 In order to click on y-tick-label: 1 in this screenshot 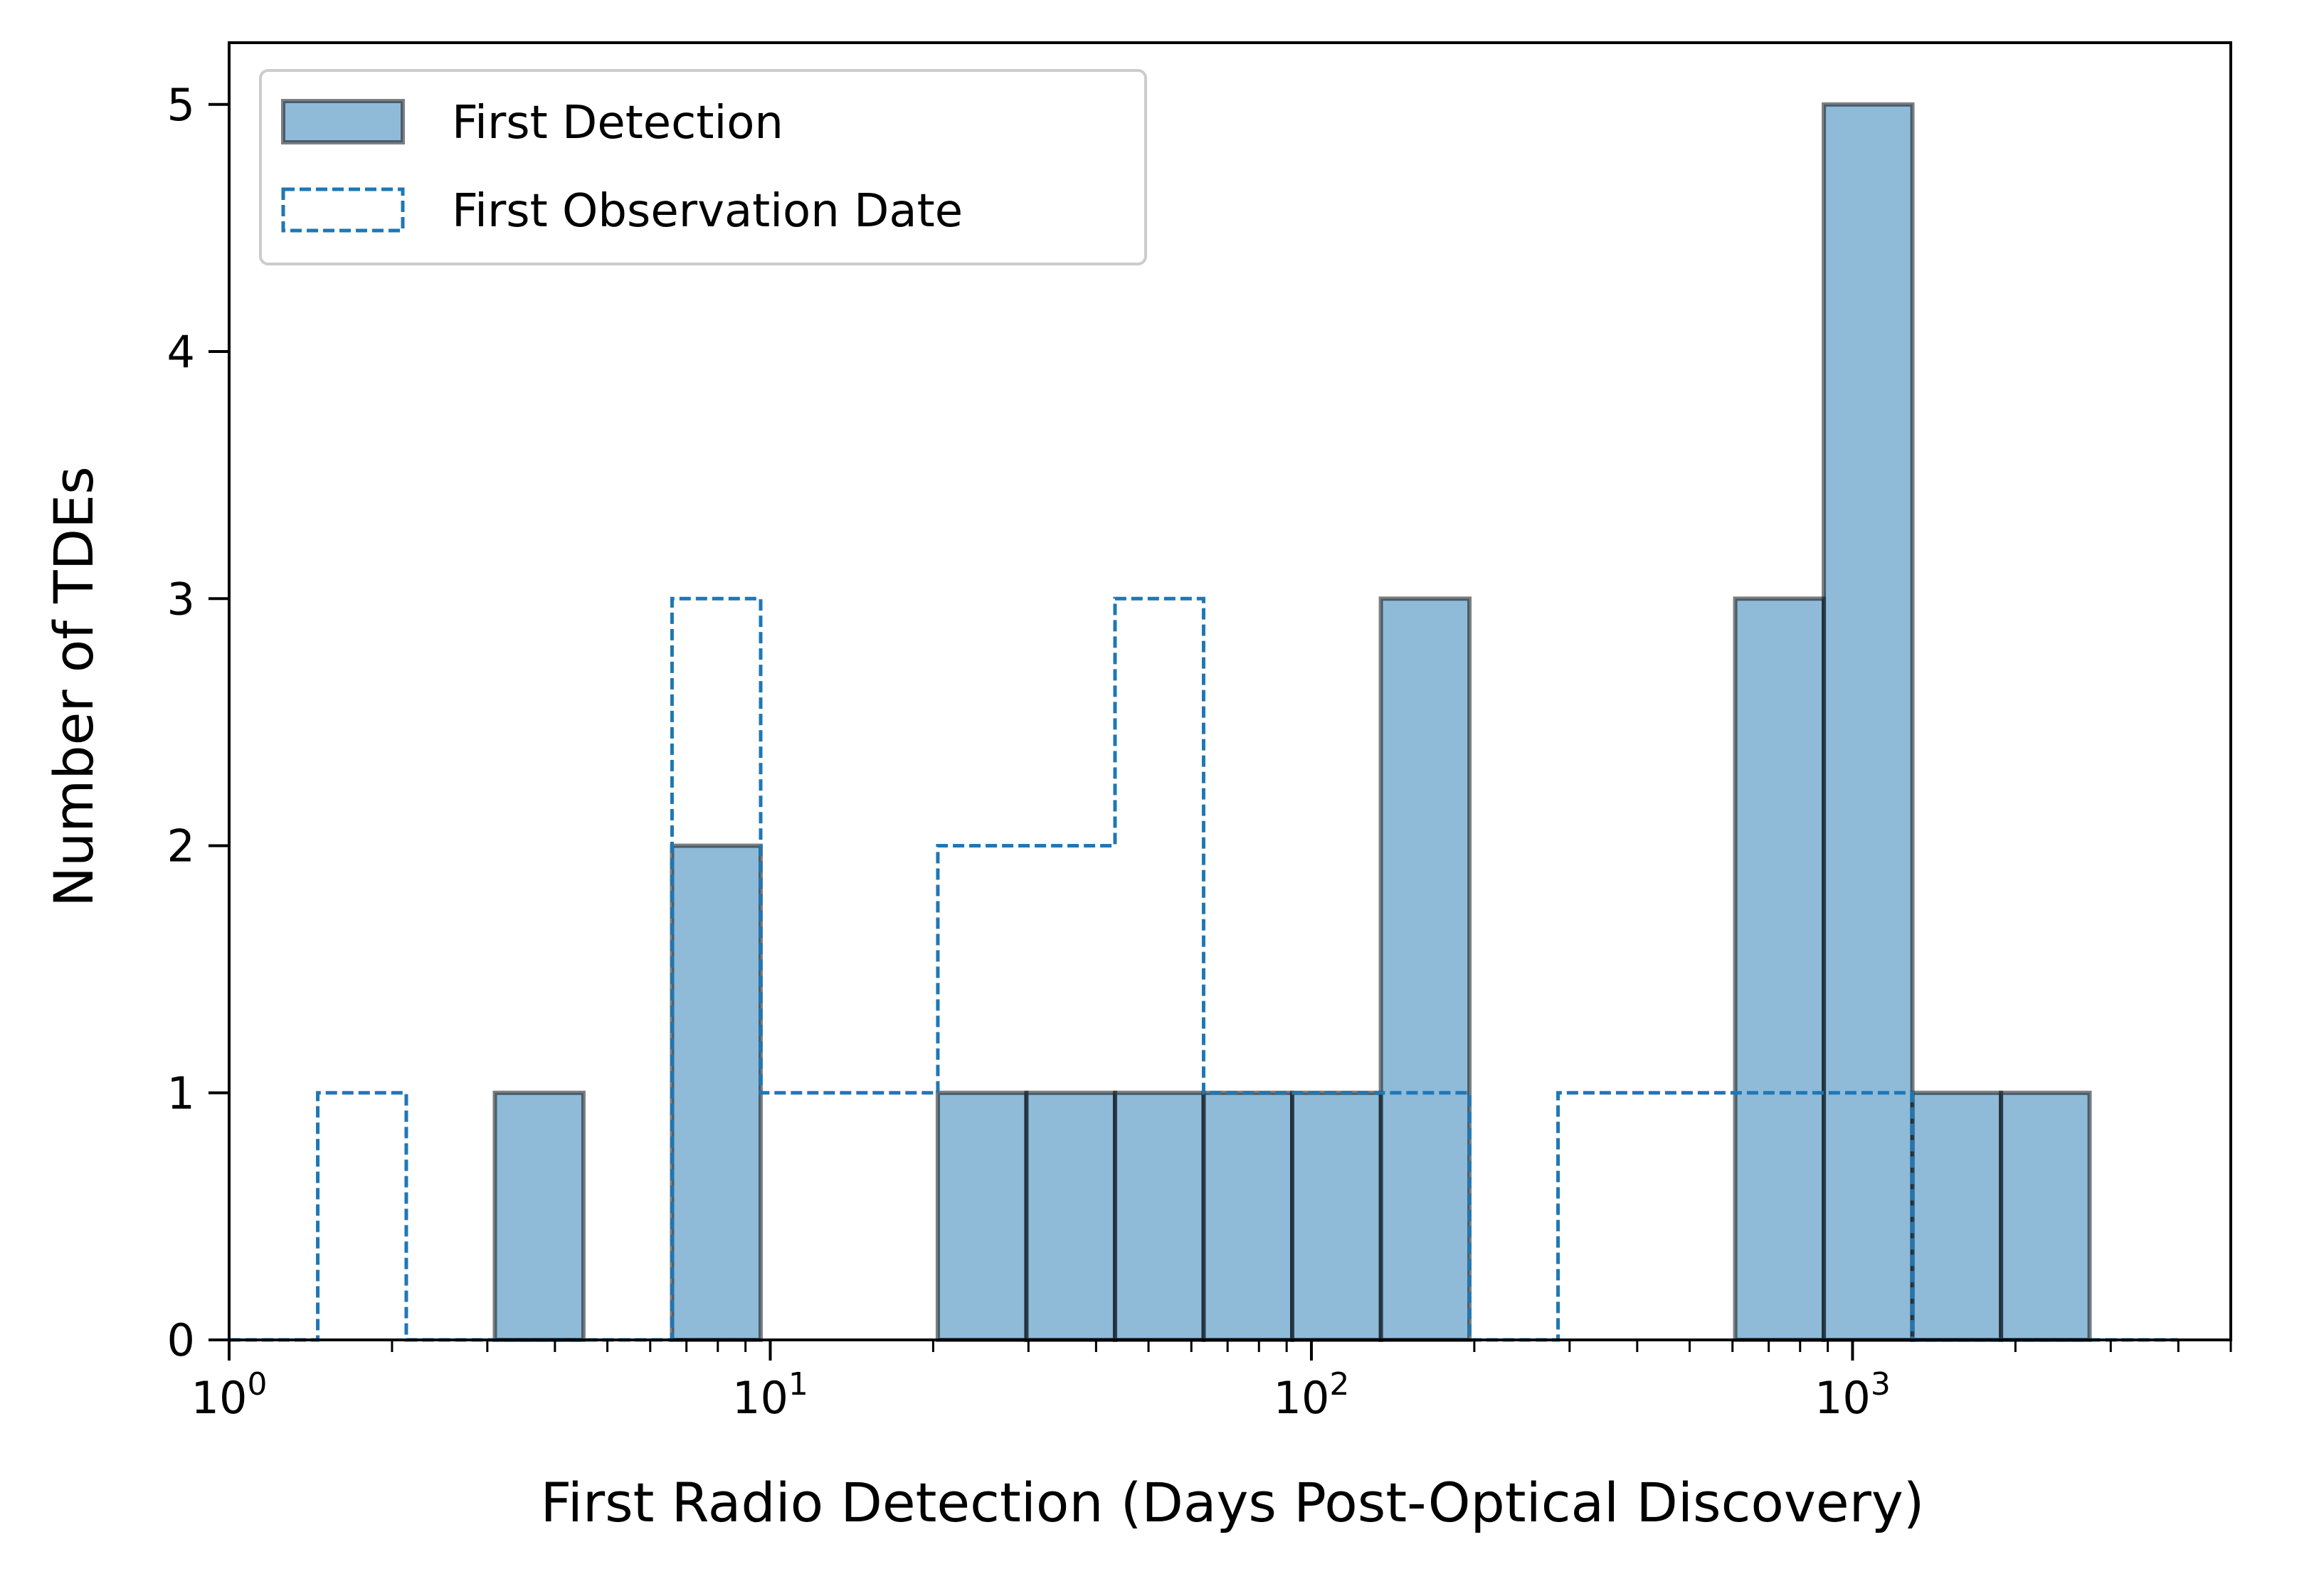, I will do `click(181, 1093)`.